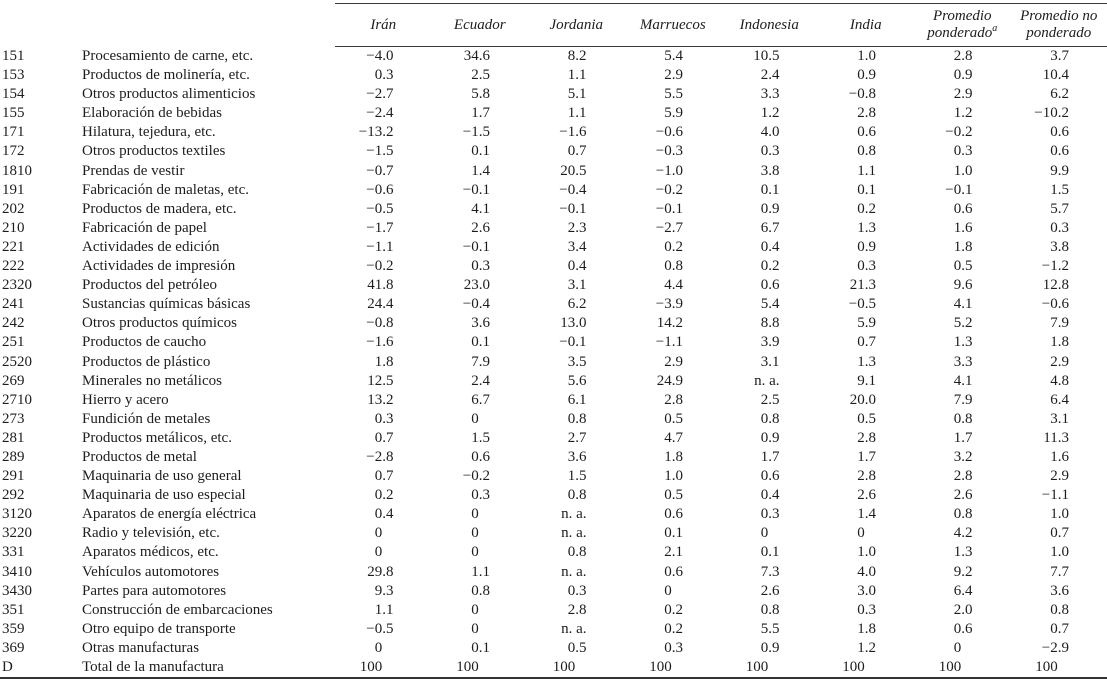  I want to click on row-code: 281, so click(13, 437).